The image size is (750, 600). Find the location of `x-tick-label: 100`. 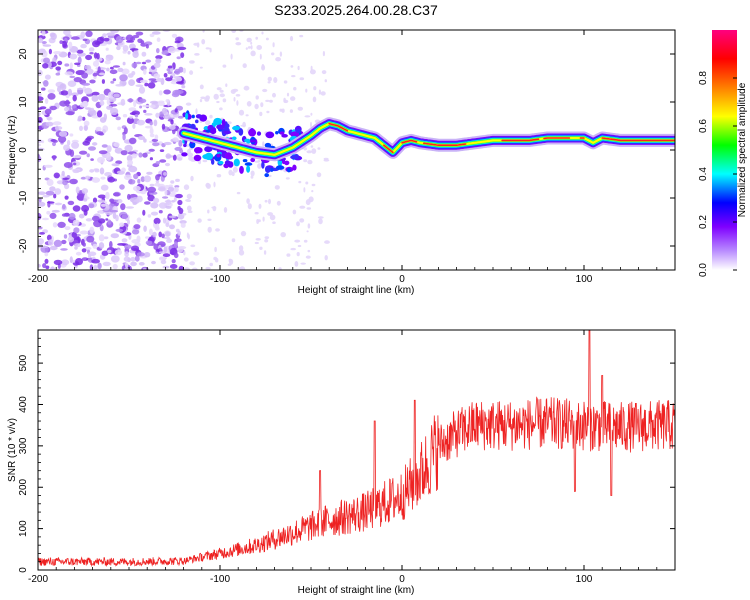

x-tick-label: 100 is located at coordinates (584, 579).